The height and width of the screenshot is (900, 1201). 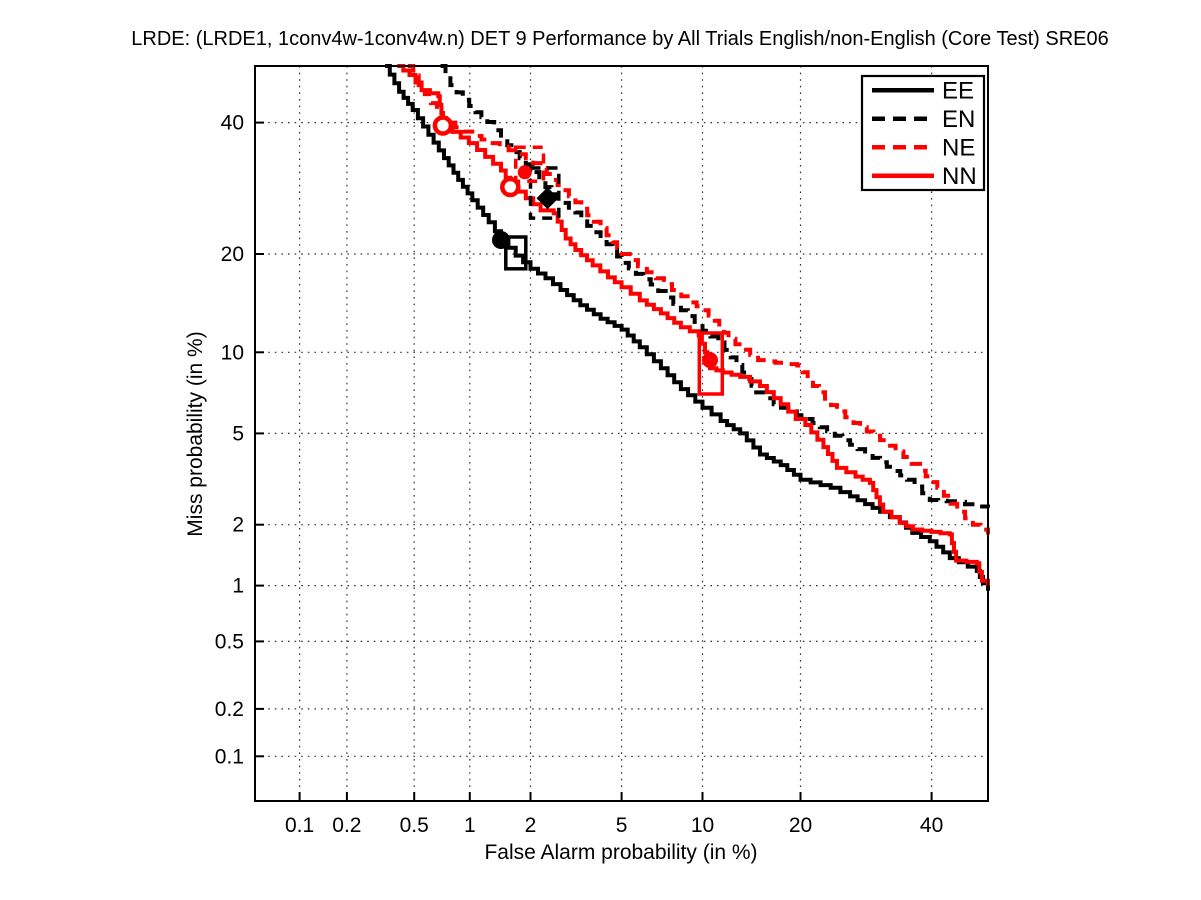 I want to click on x-tick-label: 1, so click(x=470, y=825).